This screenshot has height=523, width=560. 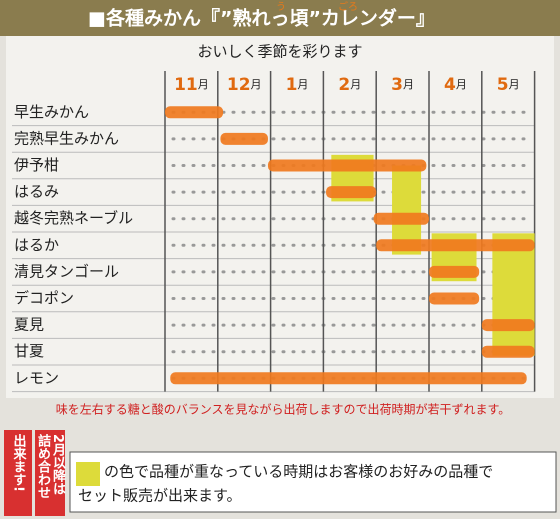 What do you see at coordinates (19, 462) in the screenshot?
I see `side-note: 出来ます!` at bounding box center [19, 462].